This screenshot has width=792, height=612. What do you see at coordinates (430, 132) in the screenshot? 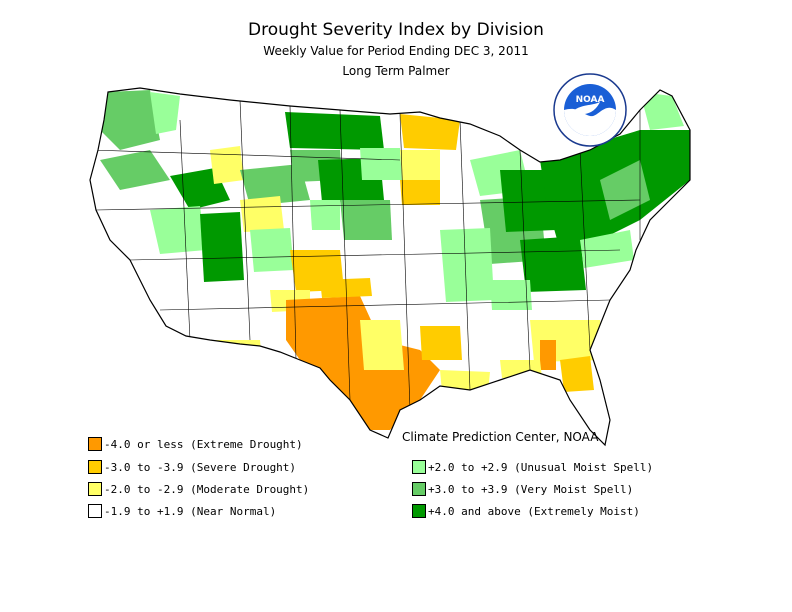
I see `division-mn-severe` at bounding box center [430, 132].